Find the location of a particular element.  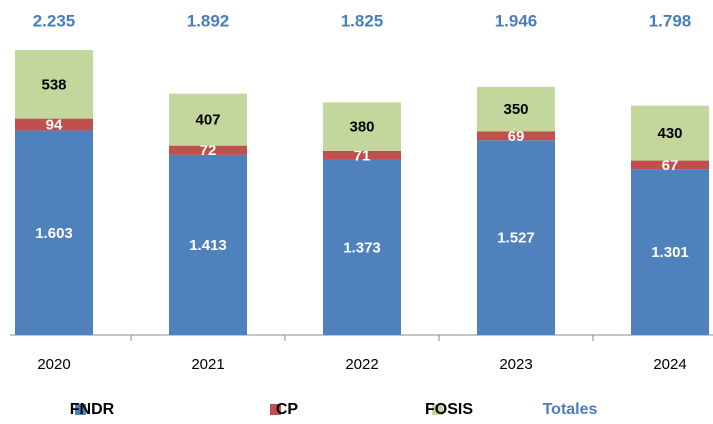

data-label: 407 is located at coordinates (207, 120).